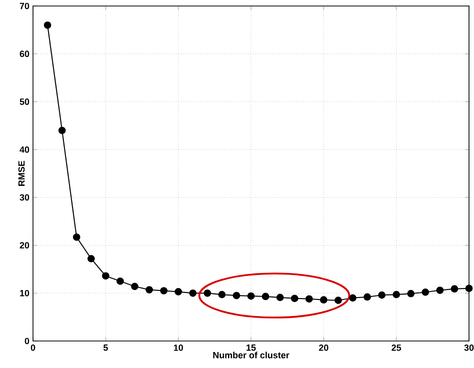 Image resolution: width=474 pixels, height=368 pixels. I want to click on x-tick-label: 20, so click(323, 347).